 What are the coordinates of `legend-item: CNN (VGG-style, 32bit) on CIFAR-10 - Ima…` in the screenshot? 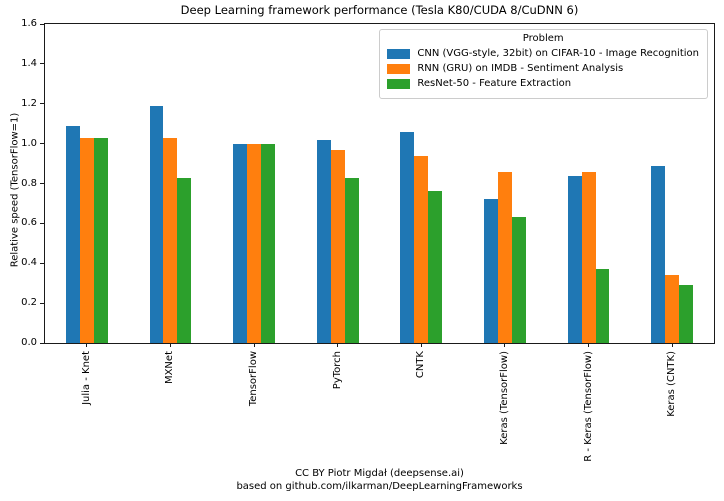 It's located at (543, 53).